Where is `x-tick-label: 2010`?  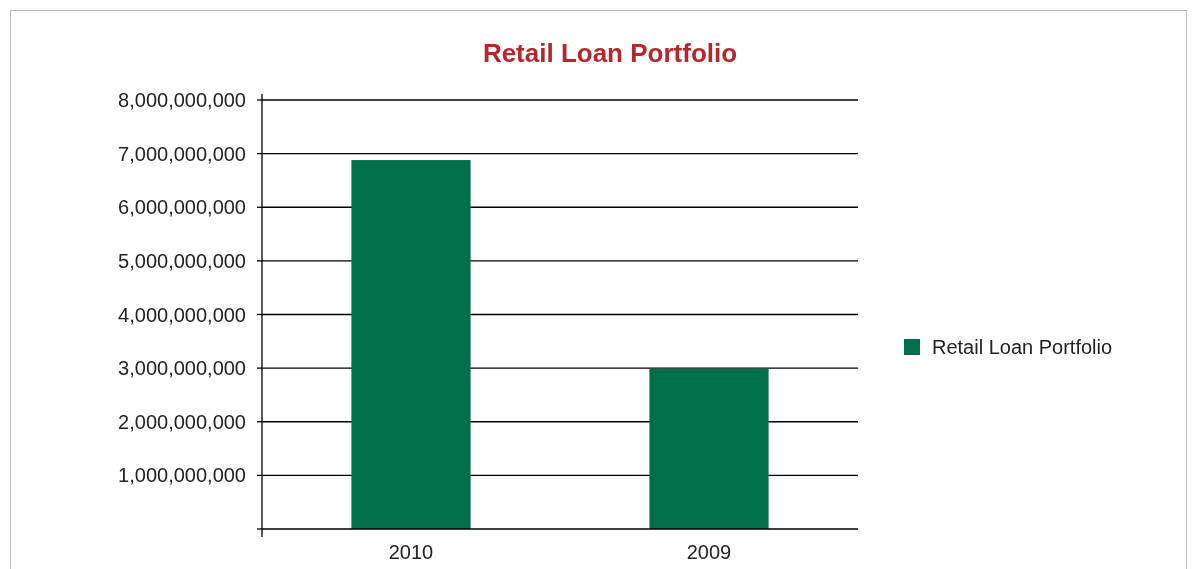
x-tick-label: 2010 is located at coordinates (411, 552).